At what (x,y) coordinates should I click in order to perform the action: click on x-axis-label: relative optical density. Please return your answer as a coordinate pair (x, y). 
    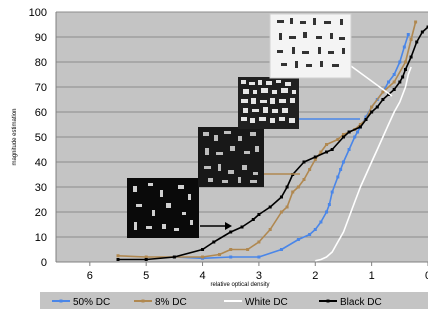
    Looking at the image, I should click on (239, 285).